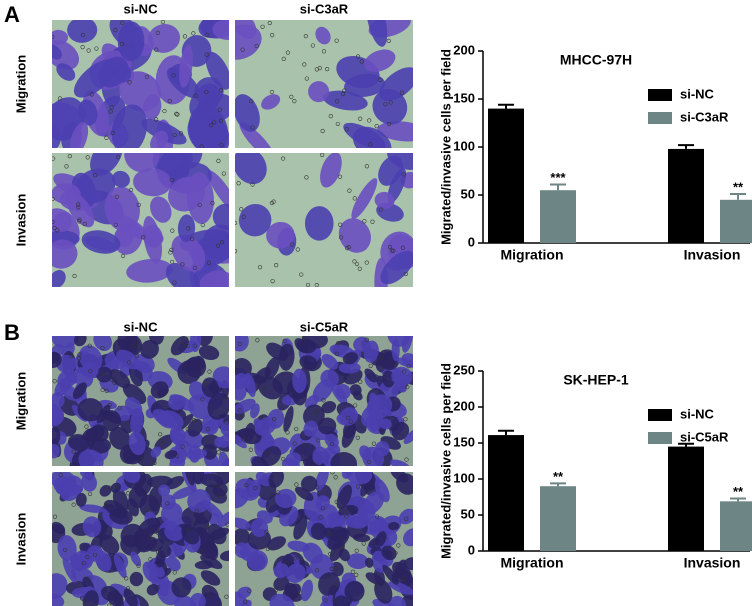 The width and height of the screenshot is (752, 606). I want to click on bar, so click(558, 216).